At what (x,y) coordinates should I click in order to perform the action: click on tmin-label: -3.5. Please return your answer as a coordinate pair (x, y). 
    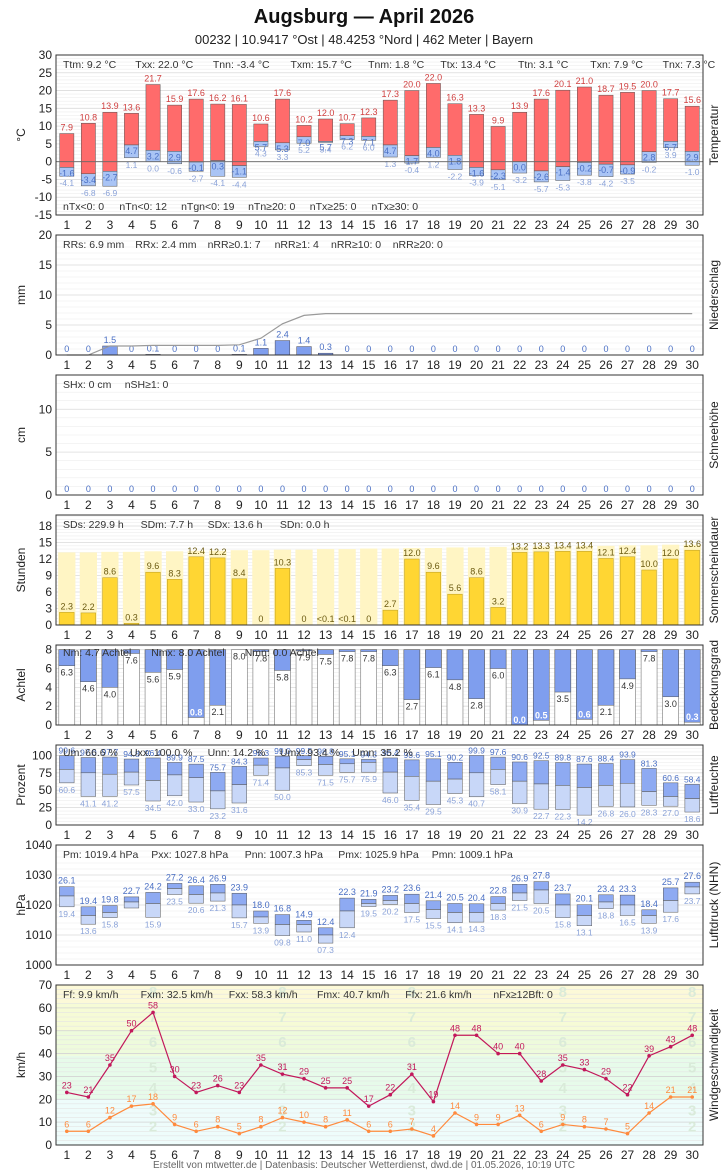
    Looking at the image, I should click on (627, 181).